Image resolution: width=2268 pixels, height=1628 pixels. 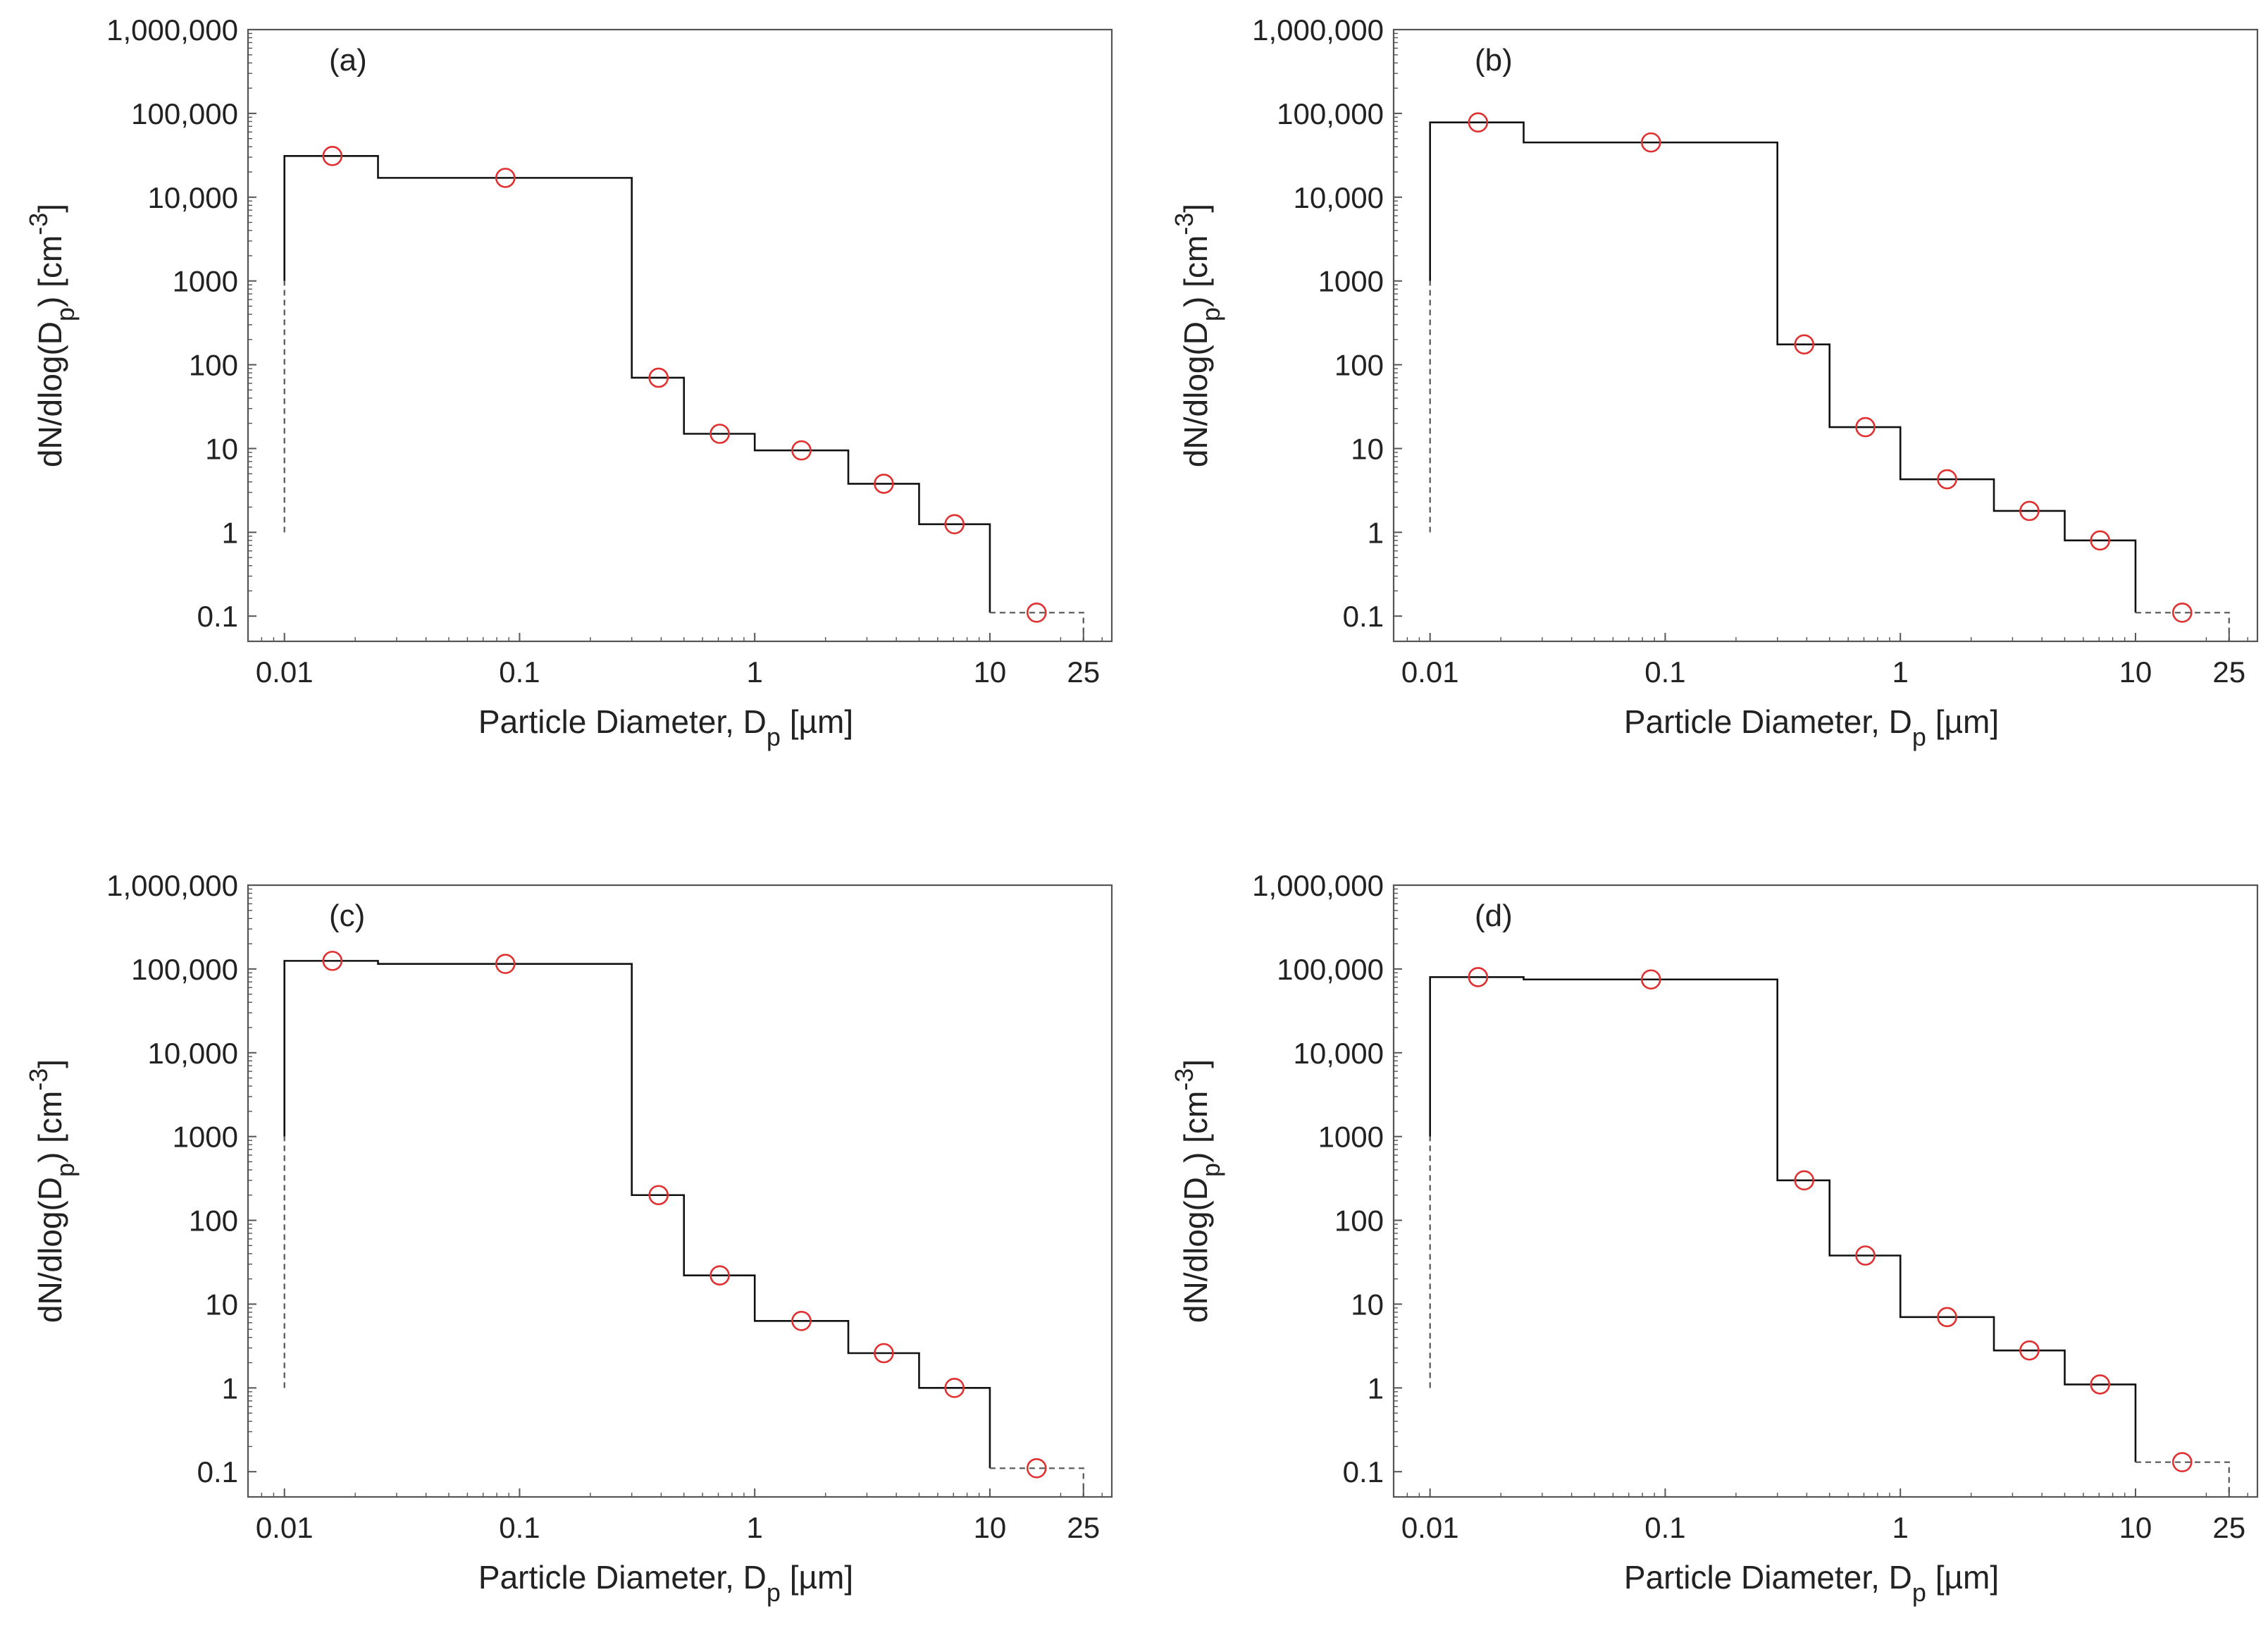 I want to click on final-bin-dashed, so click(x=1036, y=626).